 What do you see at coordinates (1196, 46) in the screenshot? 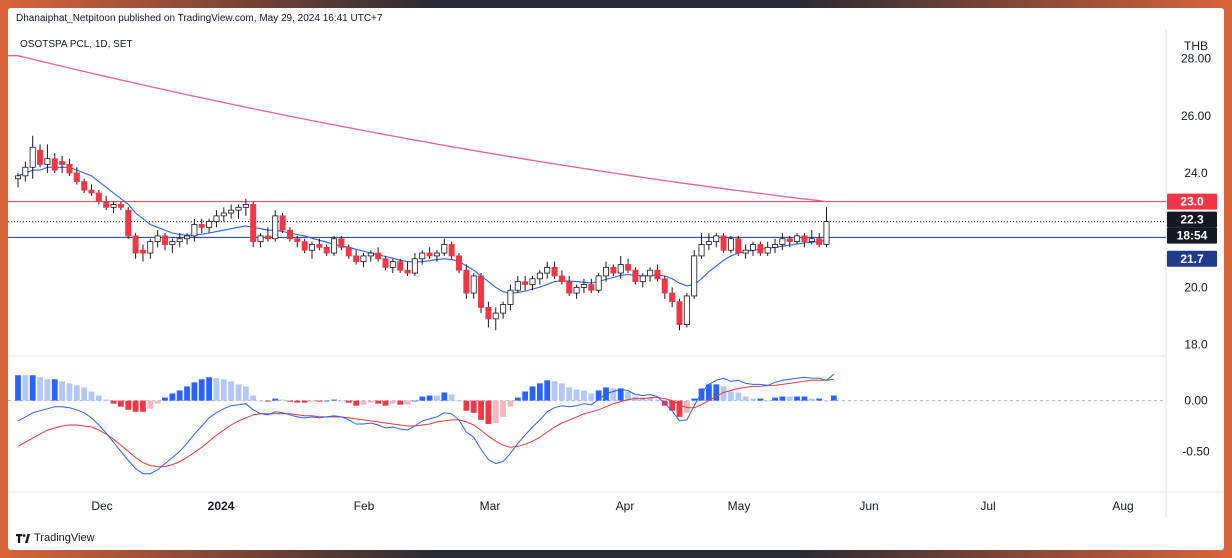
I see `currency-label: THB` at bounding box center [1196, 46].